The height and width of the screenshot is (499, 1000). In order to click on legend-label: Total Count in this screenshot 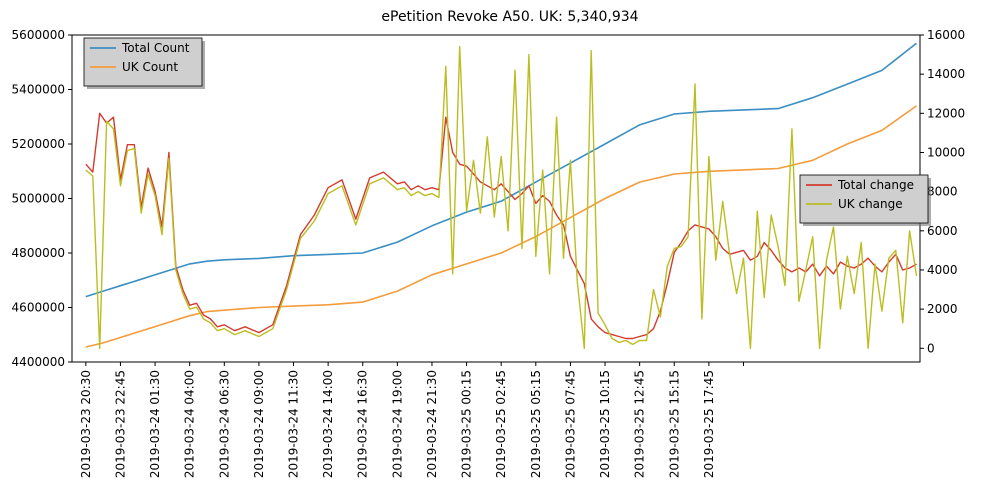, I will do `click(155, 48)`.